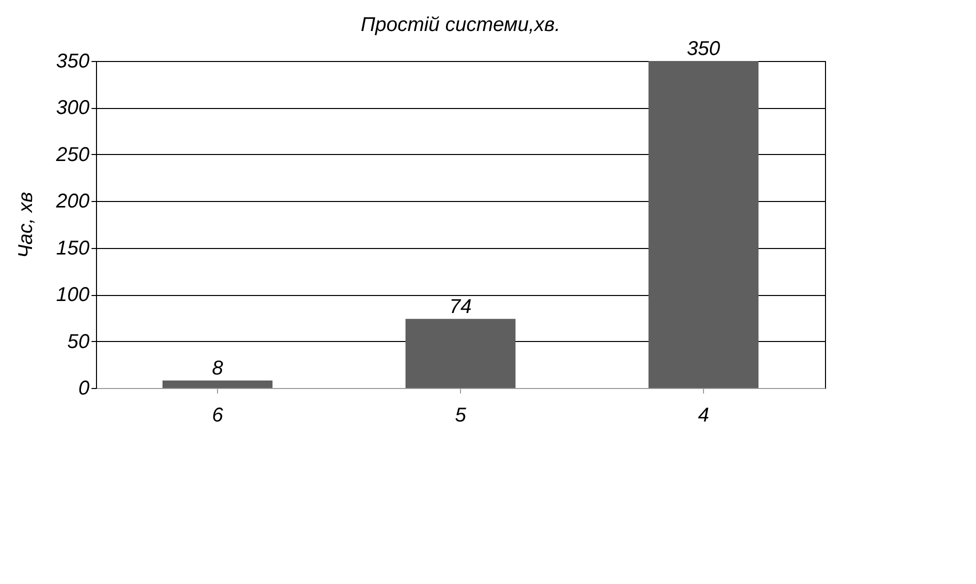  Describe the element at coordinates (72, 201) in the screenshot. I see `y-tick-label: 200` at that location.